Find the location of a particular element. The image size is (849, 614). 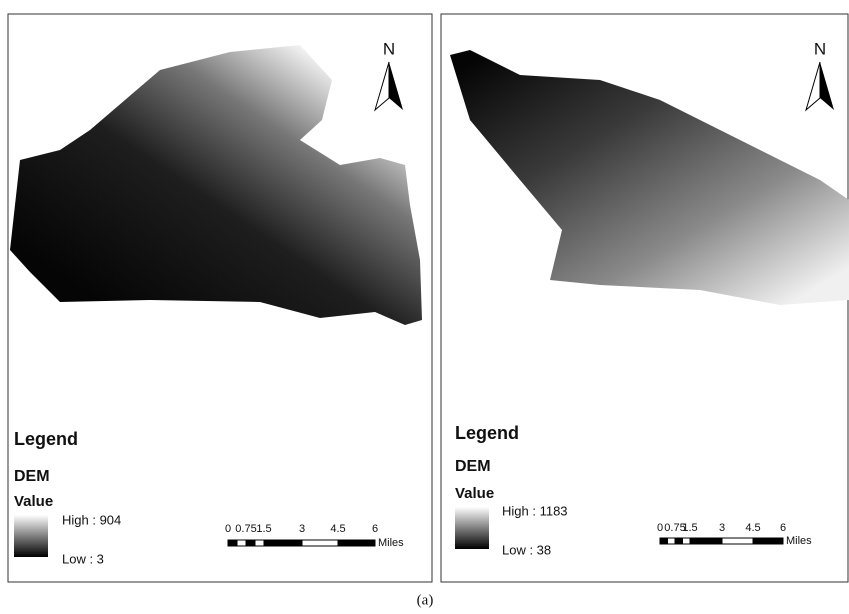

legend-low: Low : 38 is located at coordinates (526, 549).